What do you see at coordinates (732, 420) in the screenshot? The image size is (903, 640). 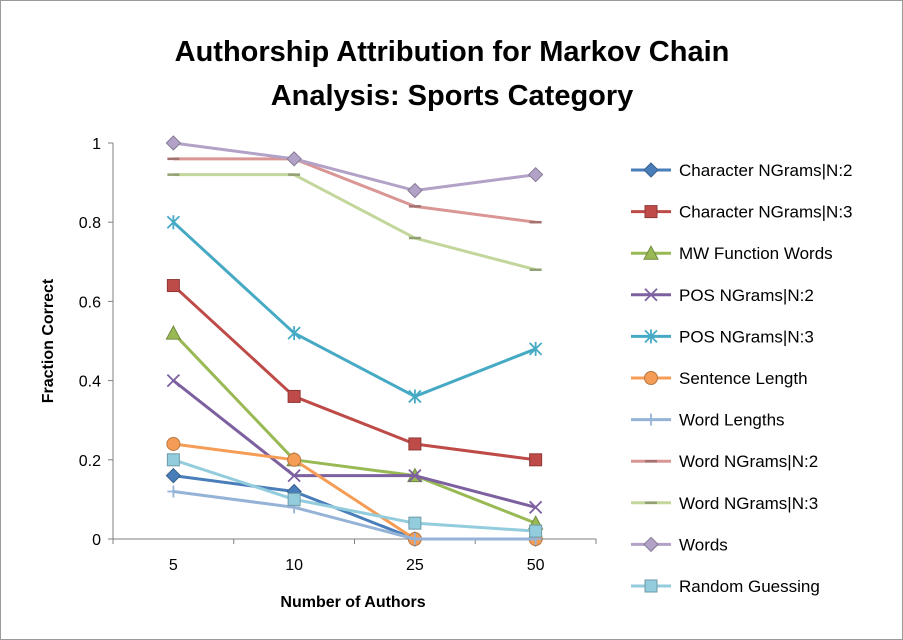 I see `legend-label-word-lengths: Word Lengths` at bounding box center [732, 420].